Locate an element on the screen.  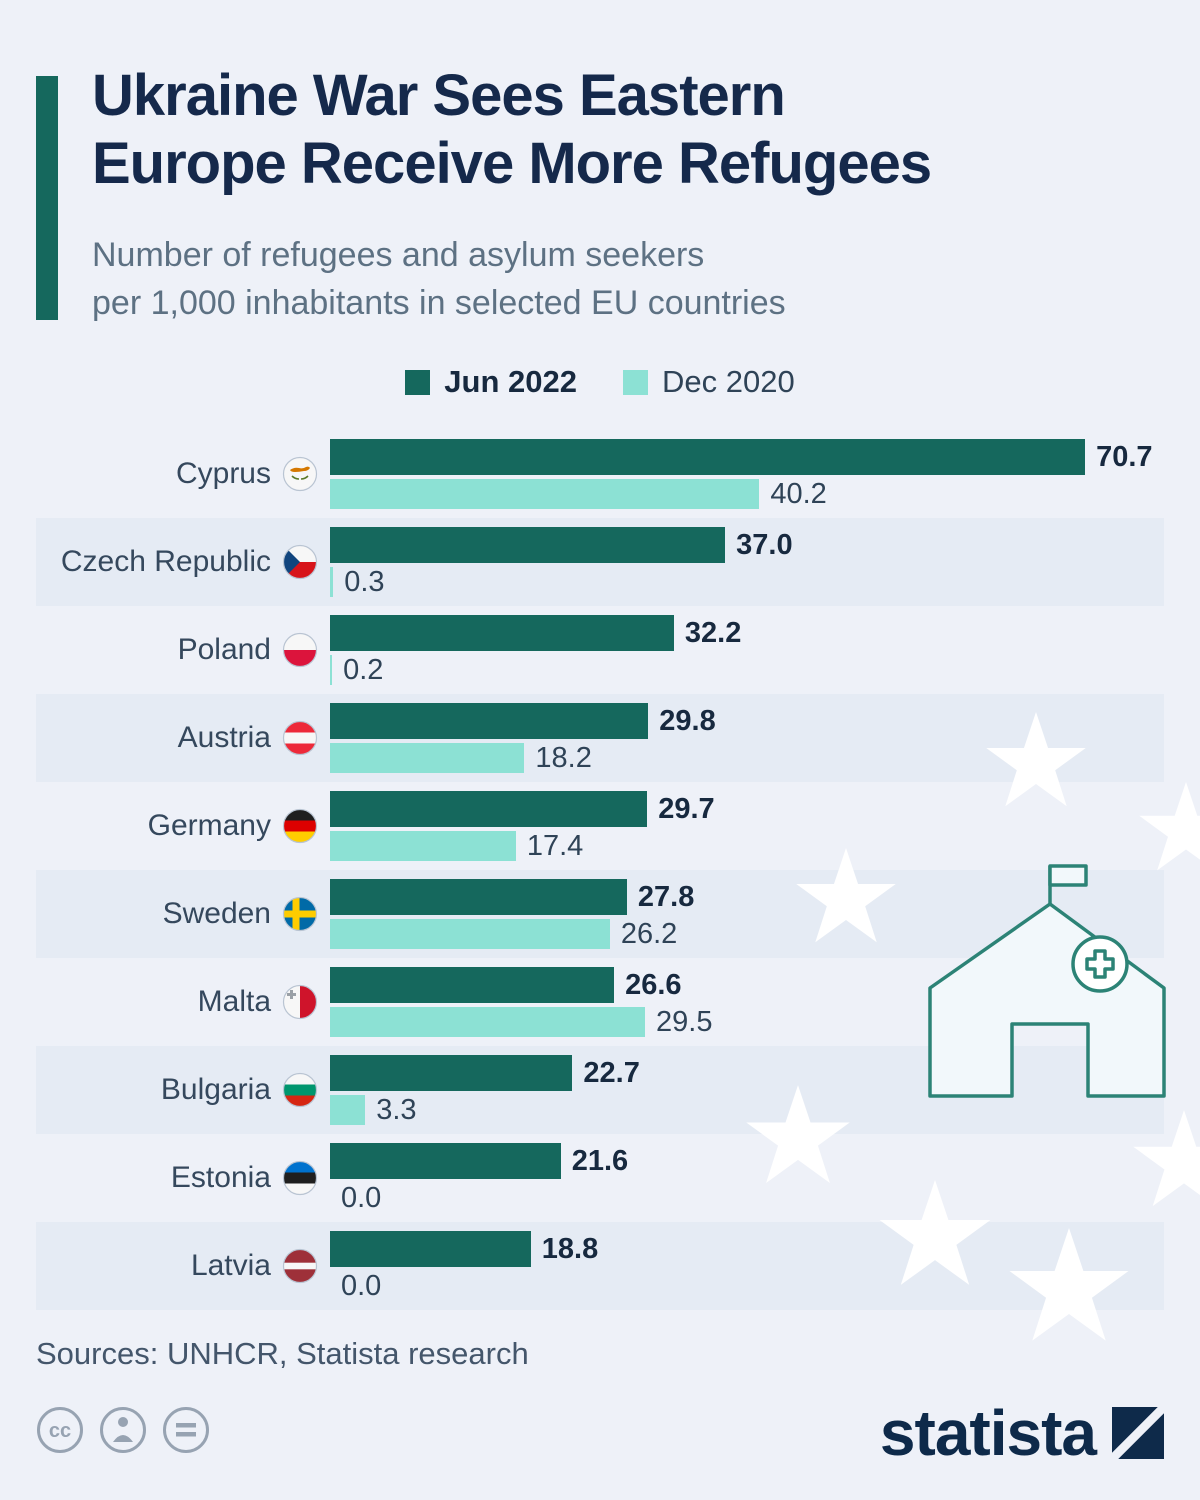
row-label-area: Austria is located at coordinates (183, 738).